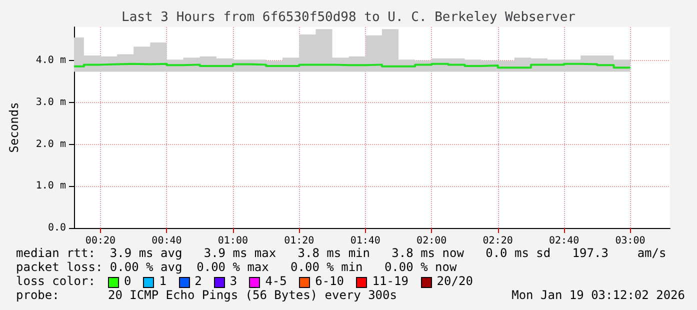 The width and height of the screenshot is (697, 310). What do you see at coordinates (598, 295) in the screenshot?
I see `text: Mon Jan 19 03:12:02 2026` at bounding box center [598, 295].